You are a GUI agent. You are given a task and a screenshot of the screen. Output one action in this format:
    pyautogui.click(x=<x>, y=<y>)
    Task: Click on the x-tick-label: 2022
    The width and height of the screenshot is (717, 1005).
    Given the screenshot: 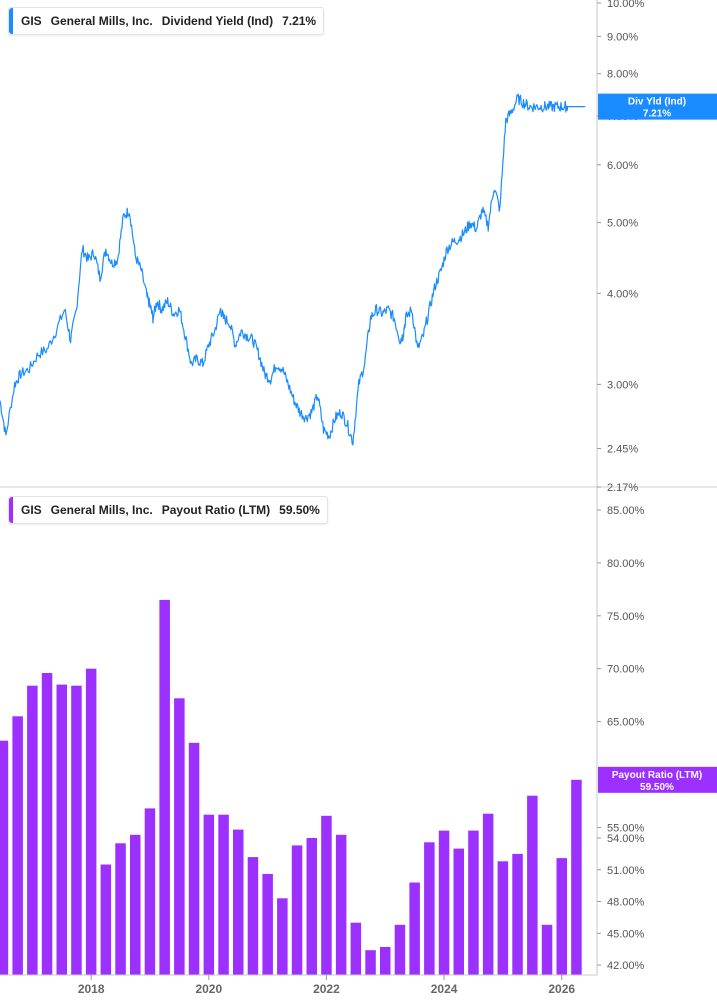 What is the action you would take?
    pyautogui.click(x=326, y=989)
    